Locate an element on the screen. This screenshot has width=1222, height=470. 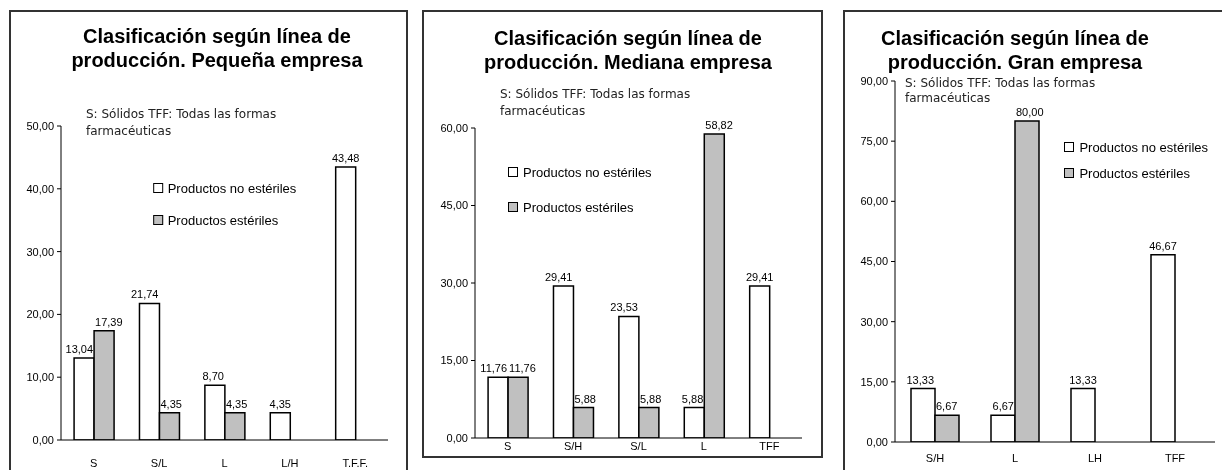
chart-title: Clasificación según línea de producción. Gran empresa is located at coordinates (1015, 50).